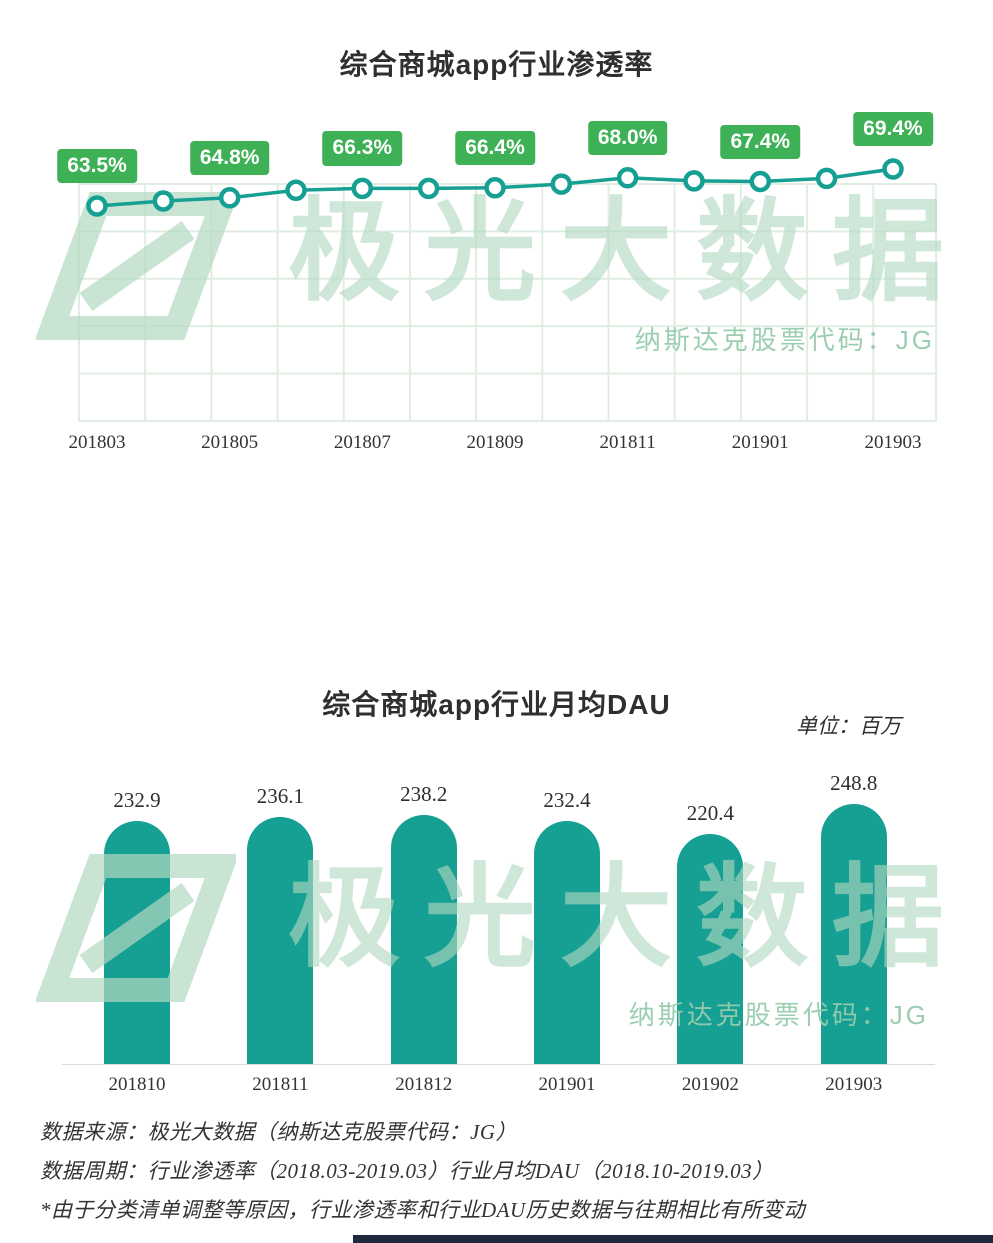 This screenshot has height=1243, width=993. Describe the element at coordinates (423, 1210) in the screenshot. I see `data-change-note: *由于分类清单调整等原因，行业渗透率和行业DAU历史数据与往期相比有所变动` at that location.